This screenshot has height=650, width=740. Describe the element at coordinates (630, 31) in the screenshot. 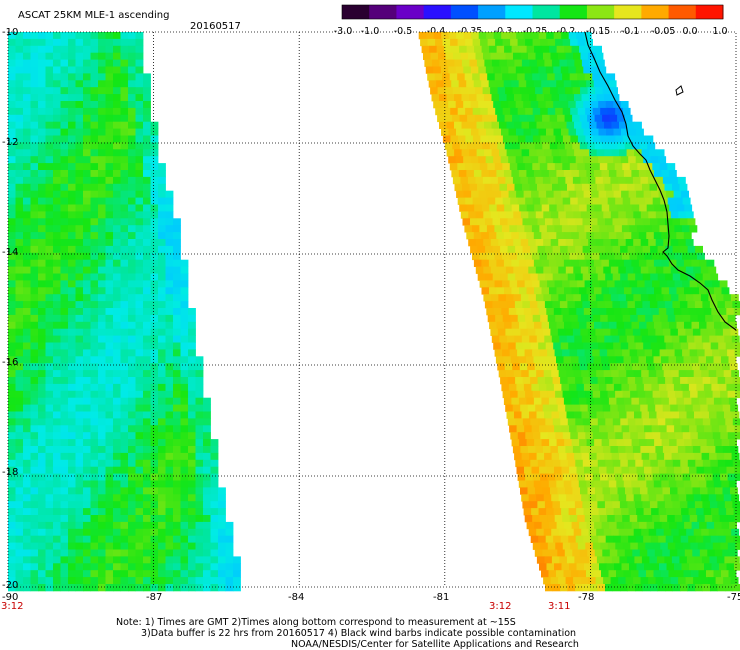

I see `colorbar-label: -0.1` at that location.